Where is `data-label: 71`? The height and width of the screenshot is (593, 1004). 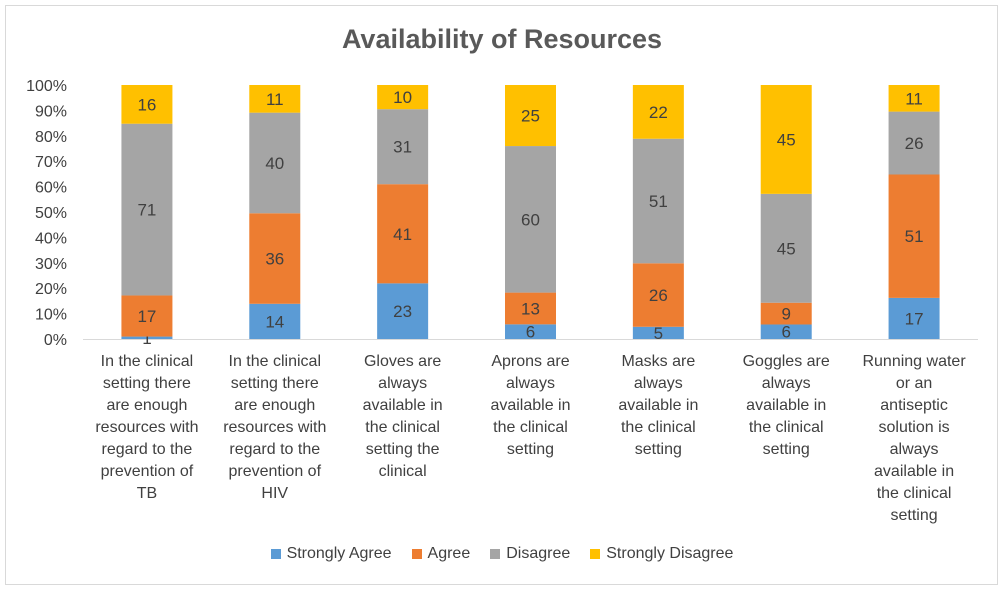
data-label: 71 is located at coordinates (146, 210).